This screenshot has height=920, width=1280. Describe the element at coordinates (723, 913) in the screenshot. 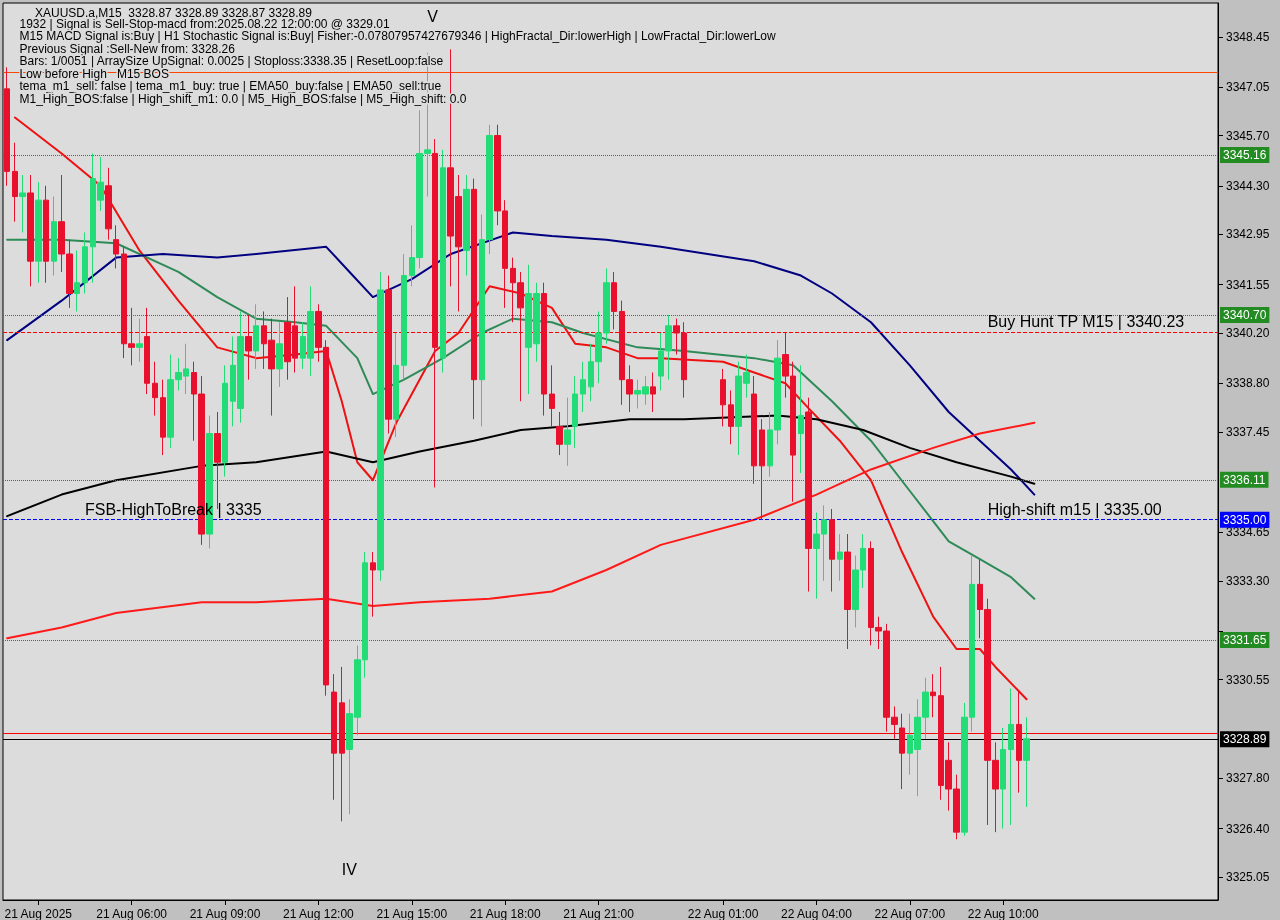

I see `x-tick-label: 22 Aug 01:00` at that location.